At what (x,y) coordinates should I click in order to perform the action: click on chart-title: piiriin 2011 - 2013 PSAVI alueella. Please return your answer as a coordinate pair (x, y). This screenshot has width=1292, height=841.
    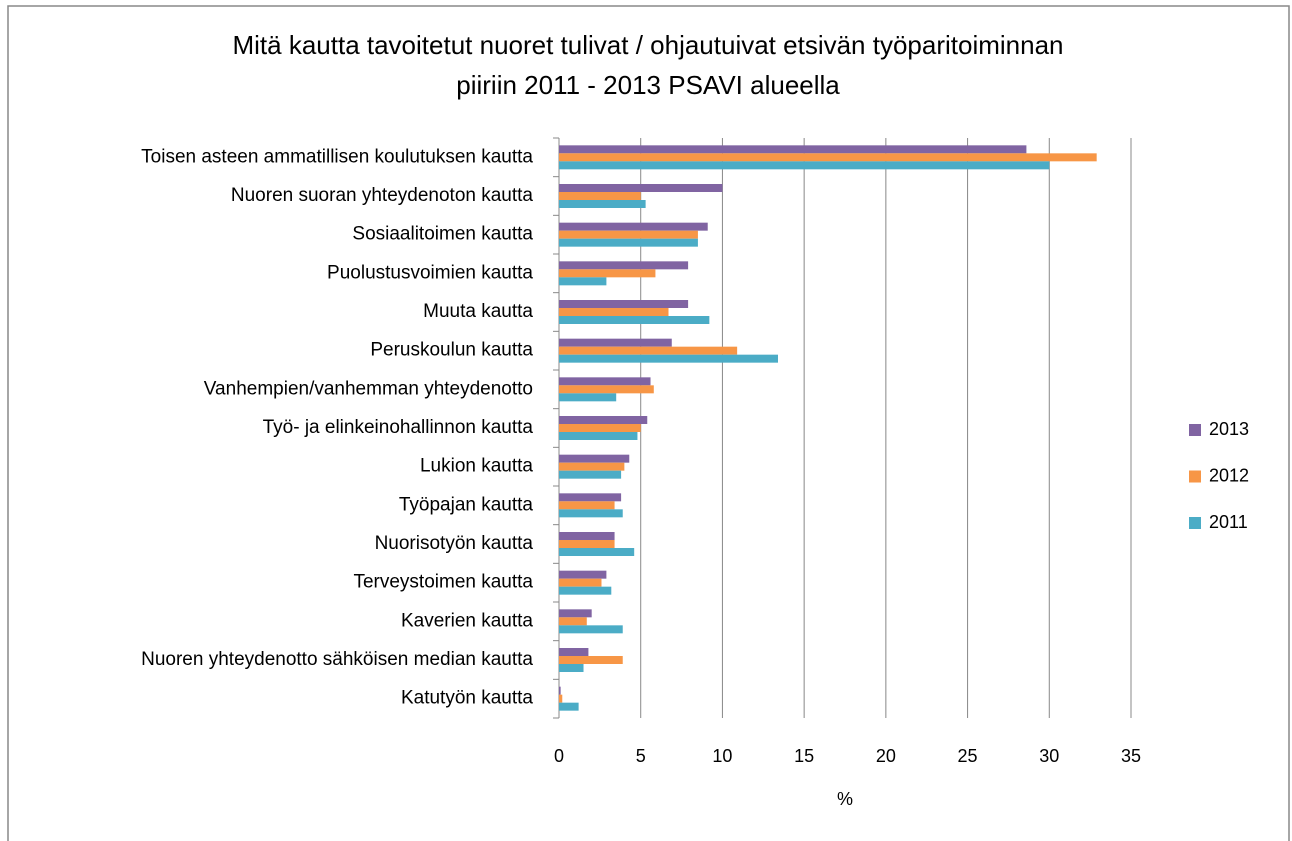
    Looking at the image, I should click on (648, 85).